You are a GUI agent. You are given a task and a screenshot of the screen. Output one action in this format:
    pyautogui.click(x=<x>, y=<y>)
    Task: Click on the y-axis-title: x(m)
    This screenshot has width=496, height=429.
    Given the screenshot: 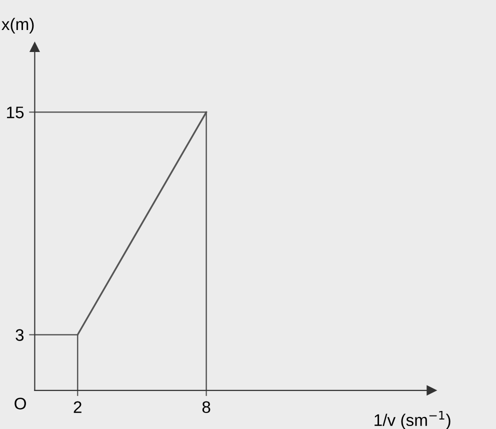 What is the action you would take?
    pyautogui.click(x=18, y=26)
    